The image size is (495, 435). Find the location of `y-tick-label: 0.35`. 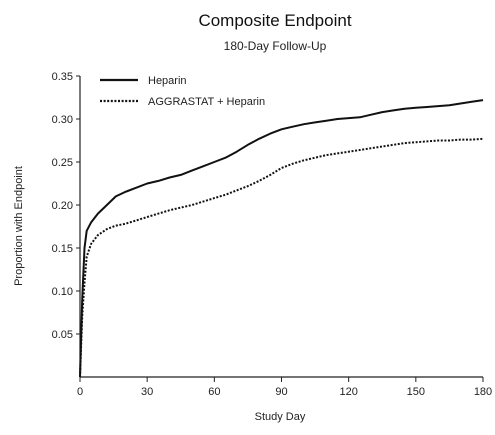

y-tick-label: 0.35 is located at coordinates (62, 77).